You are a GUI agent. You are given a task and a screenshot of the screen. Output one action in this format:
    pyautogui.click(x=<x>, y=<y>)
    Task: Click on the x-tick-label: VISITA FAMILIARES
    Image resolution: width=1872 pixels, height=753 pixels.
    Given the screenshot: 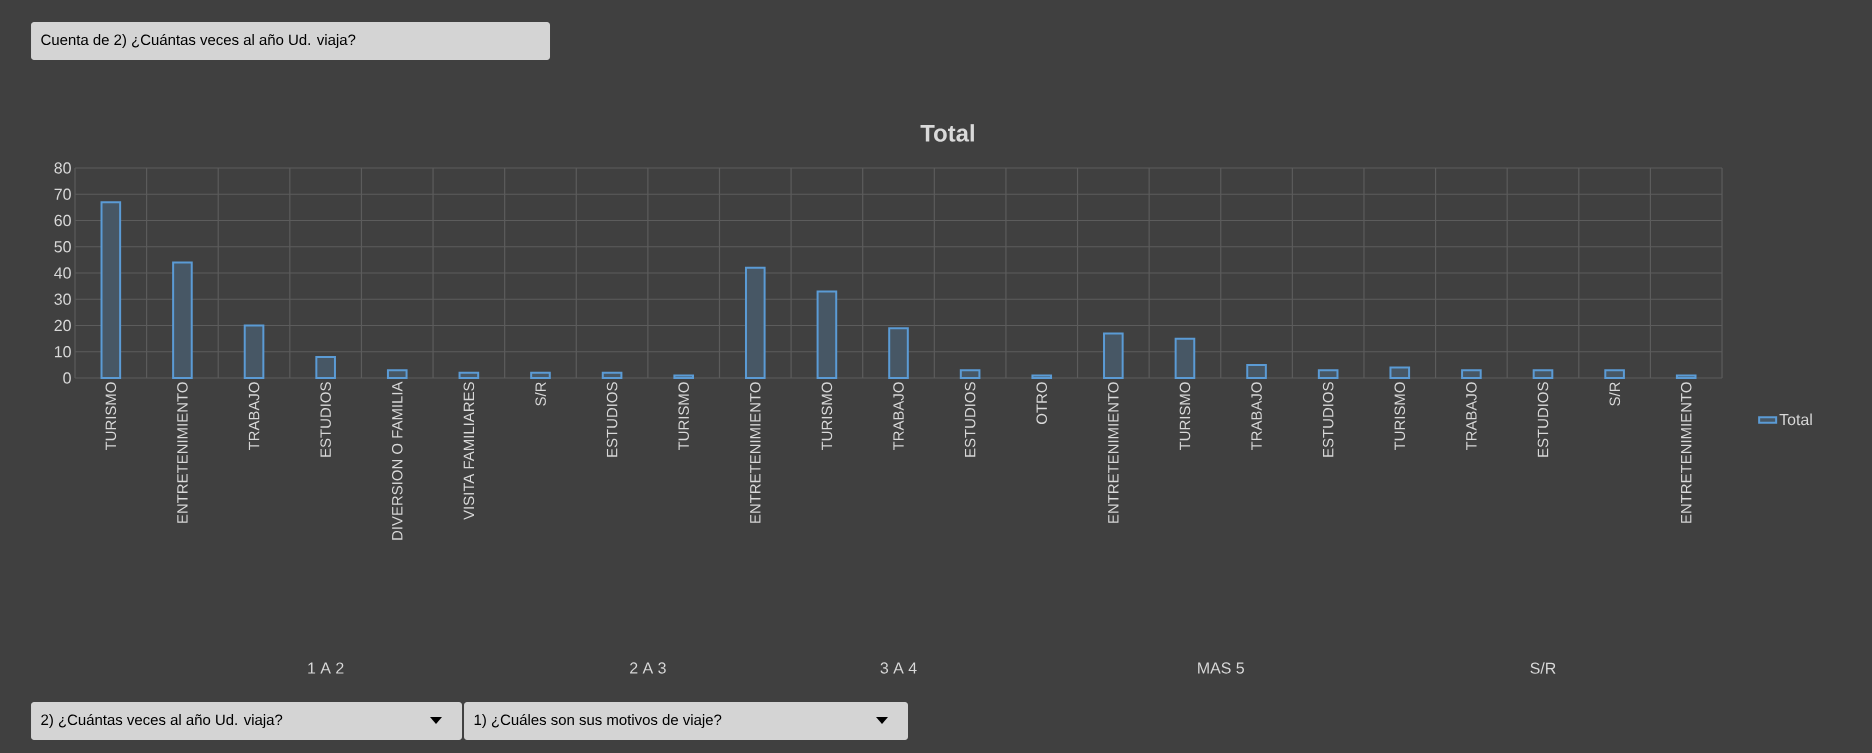 What is the action you would take?
    pyautogui.click(x=469, y=451)
    